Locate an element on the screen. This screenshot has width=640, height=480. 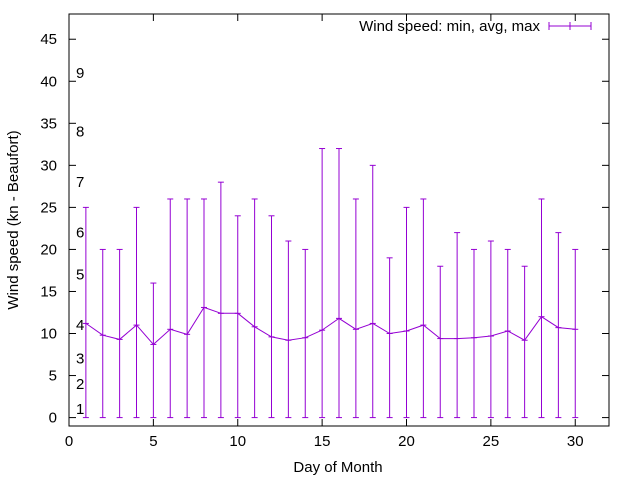
legend: Wind speed: min, avg, max is located at coordinates (475, 26).